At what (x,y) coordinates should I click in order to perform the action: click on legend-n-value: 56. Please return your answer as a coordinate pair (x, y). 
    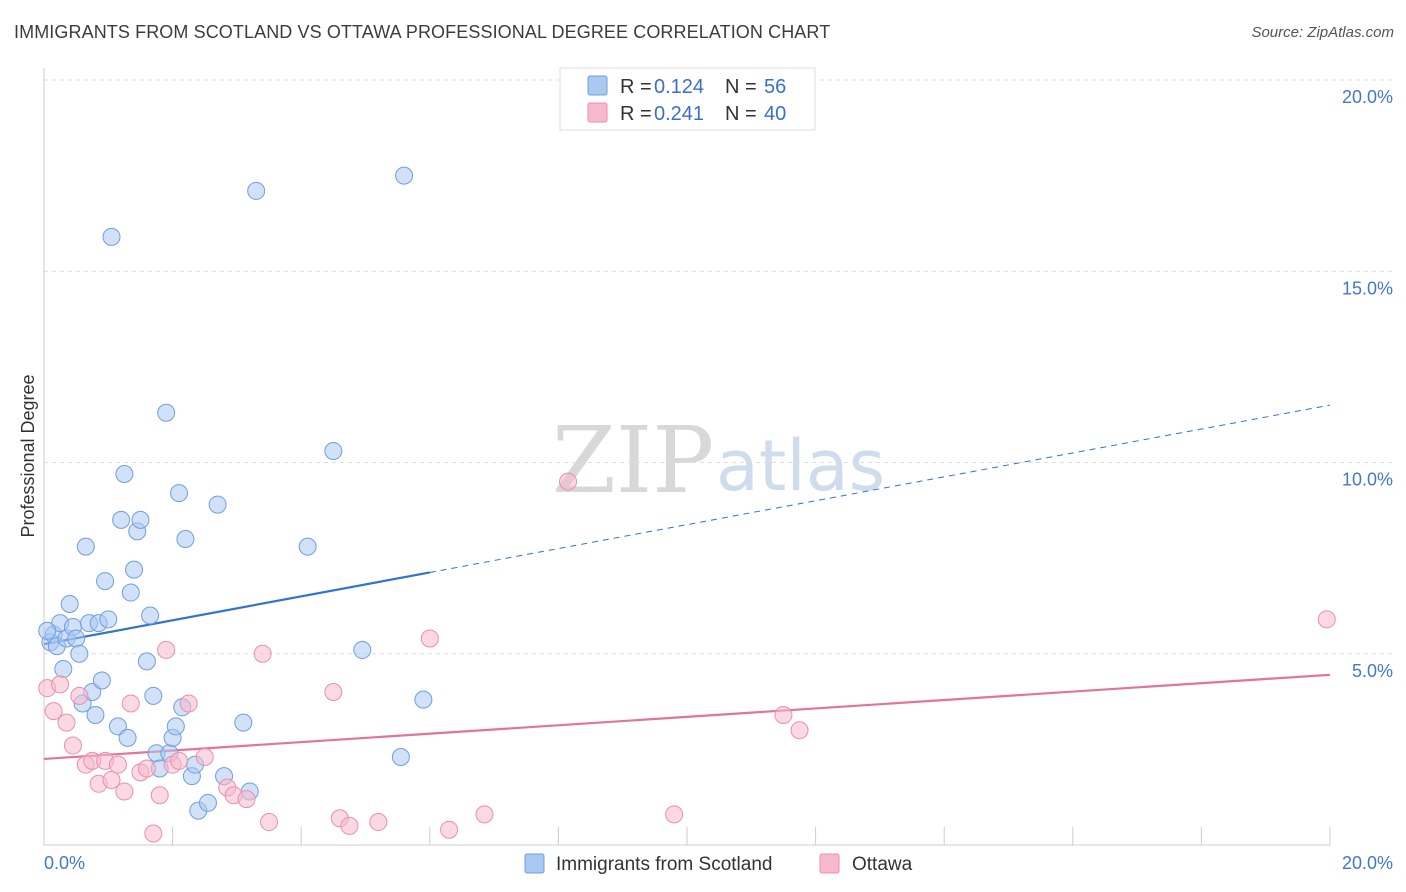
    Looking at the image, I should click on (775, 87).